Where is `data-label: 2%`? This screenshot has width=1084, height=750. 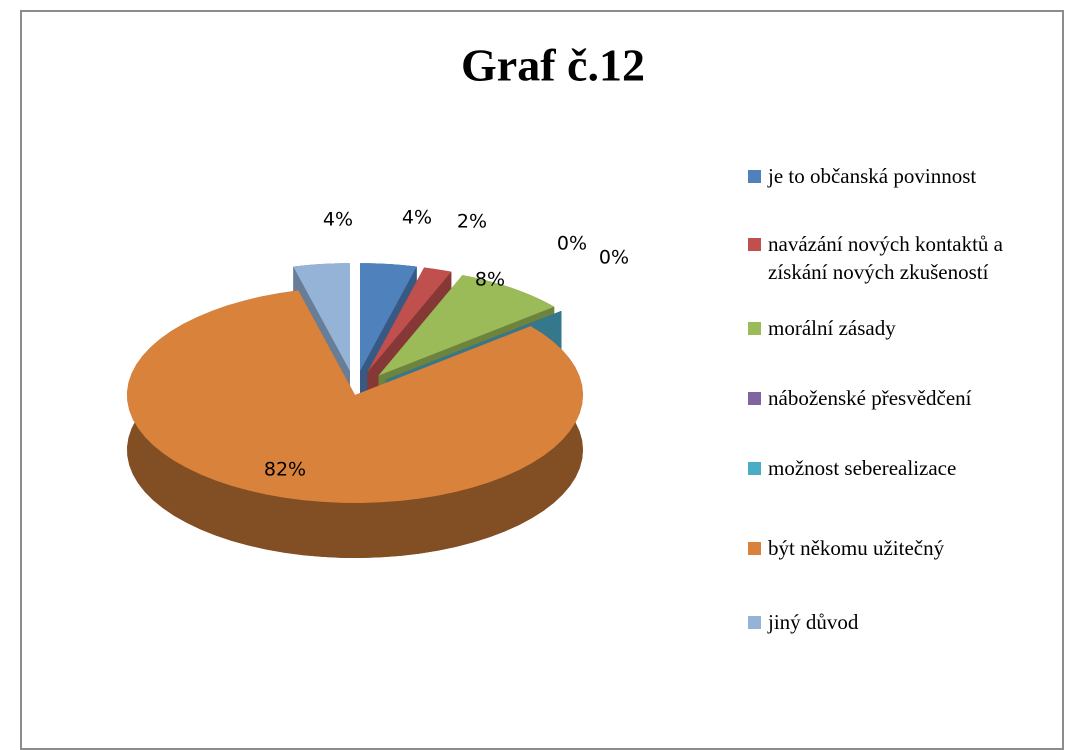 data-label: 2% is located at coordinates (472, 222).